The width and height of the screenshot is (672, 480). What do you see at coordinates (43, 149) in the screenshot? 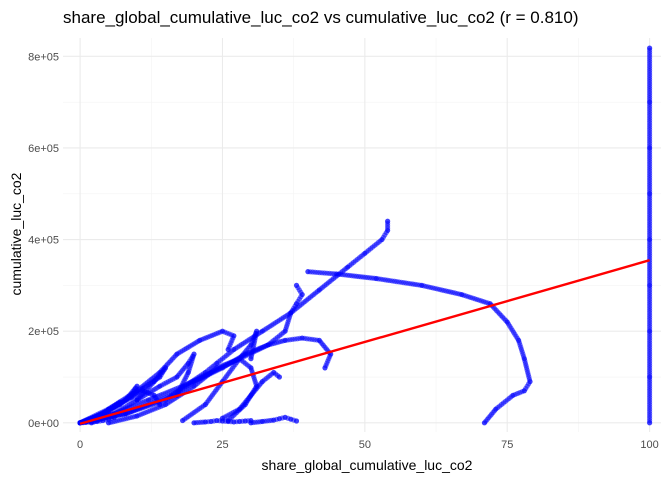
I see `y-tick-label: 6e+05` at bounding box center [43, 149].